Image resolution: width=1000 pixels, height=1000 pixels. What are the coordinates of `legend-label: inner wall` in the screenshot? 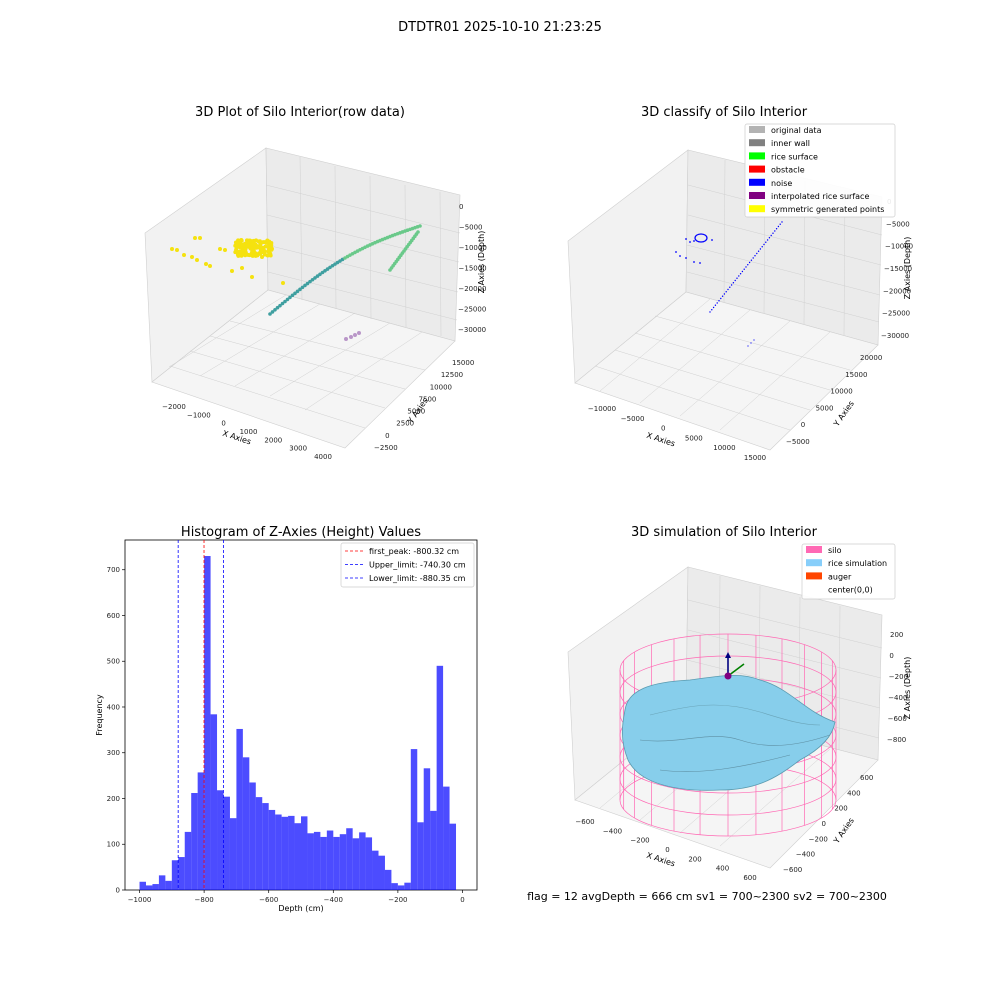 It's located at (790, 143).